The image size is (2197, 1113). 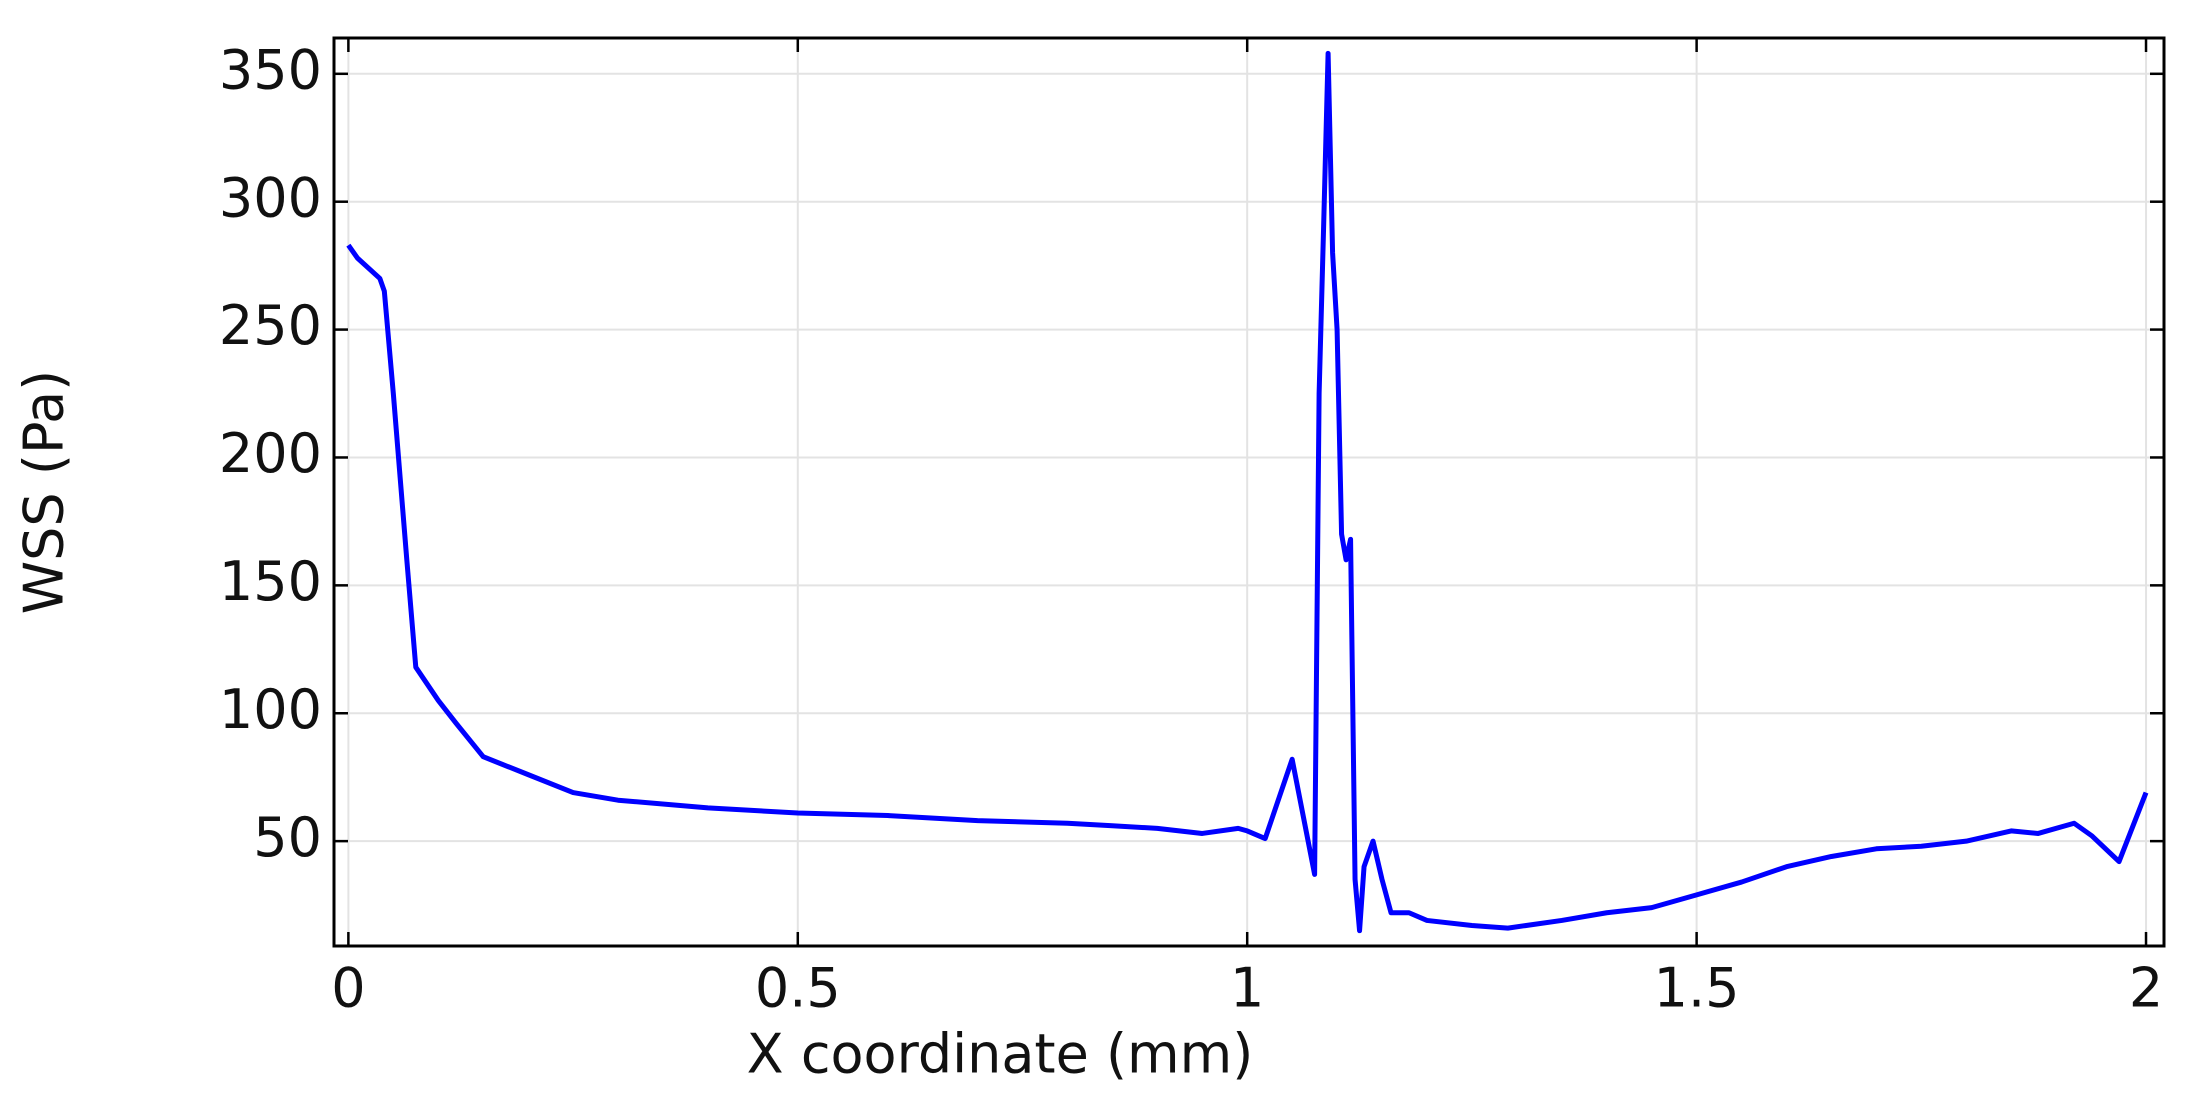 What do you see at coordinates (1247, 988) in the screenshot?
I see `x-tick-label: 1` at bounding box center [1247, 988].